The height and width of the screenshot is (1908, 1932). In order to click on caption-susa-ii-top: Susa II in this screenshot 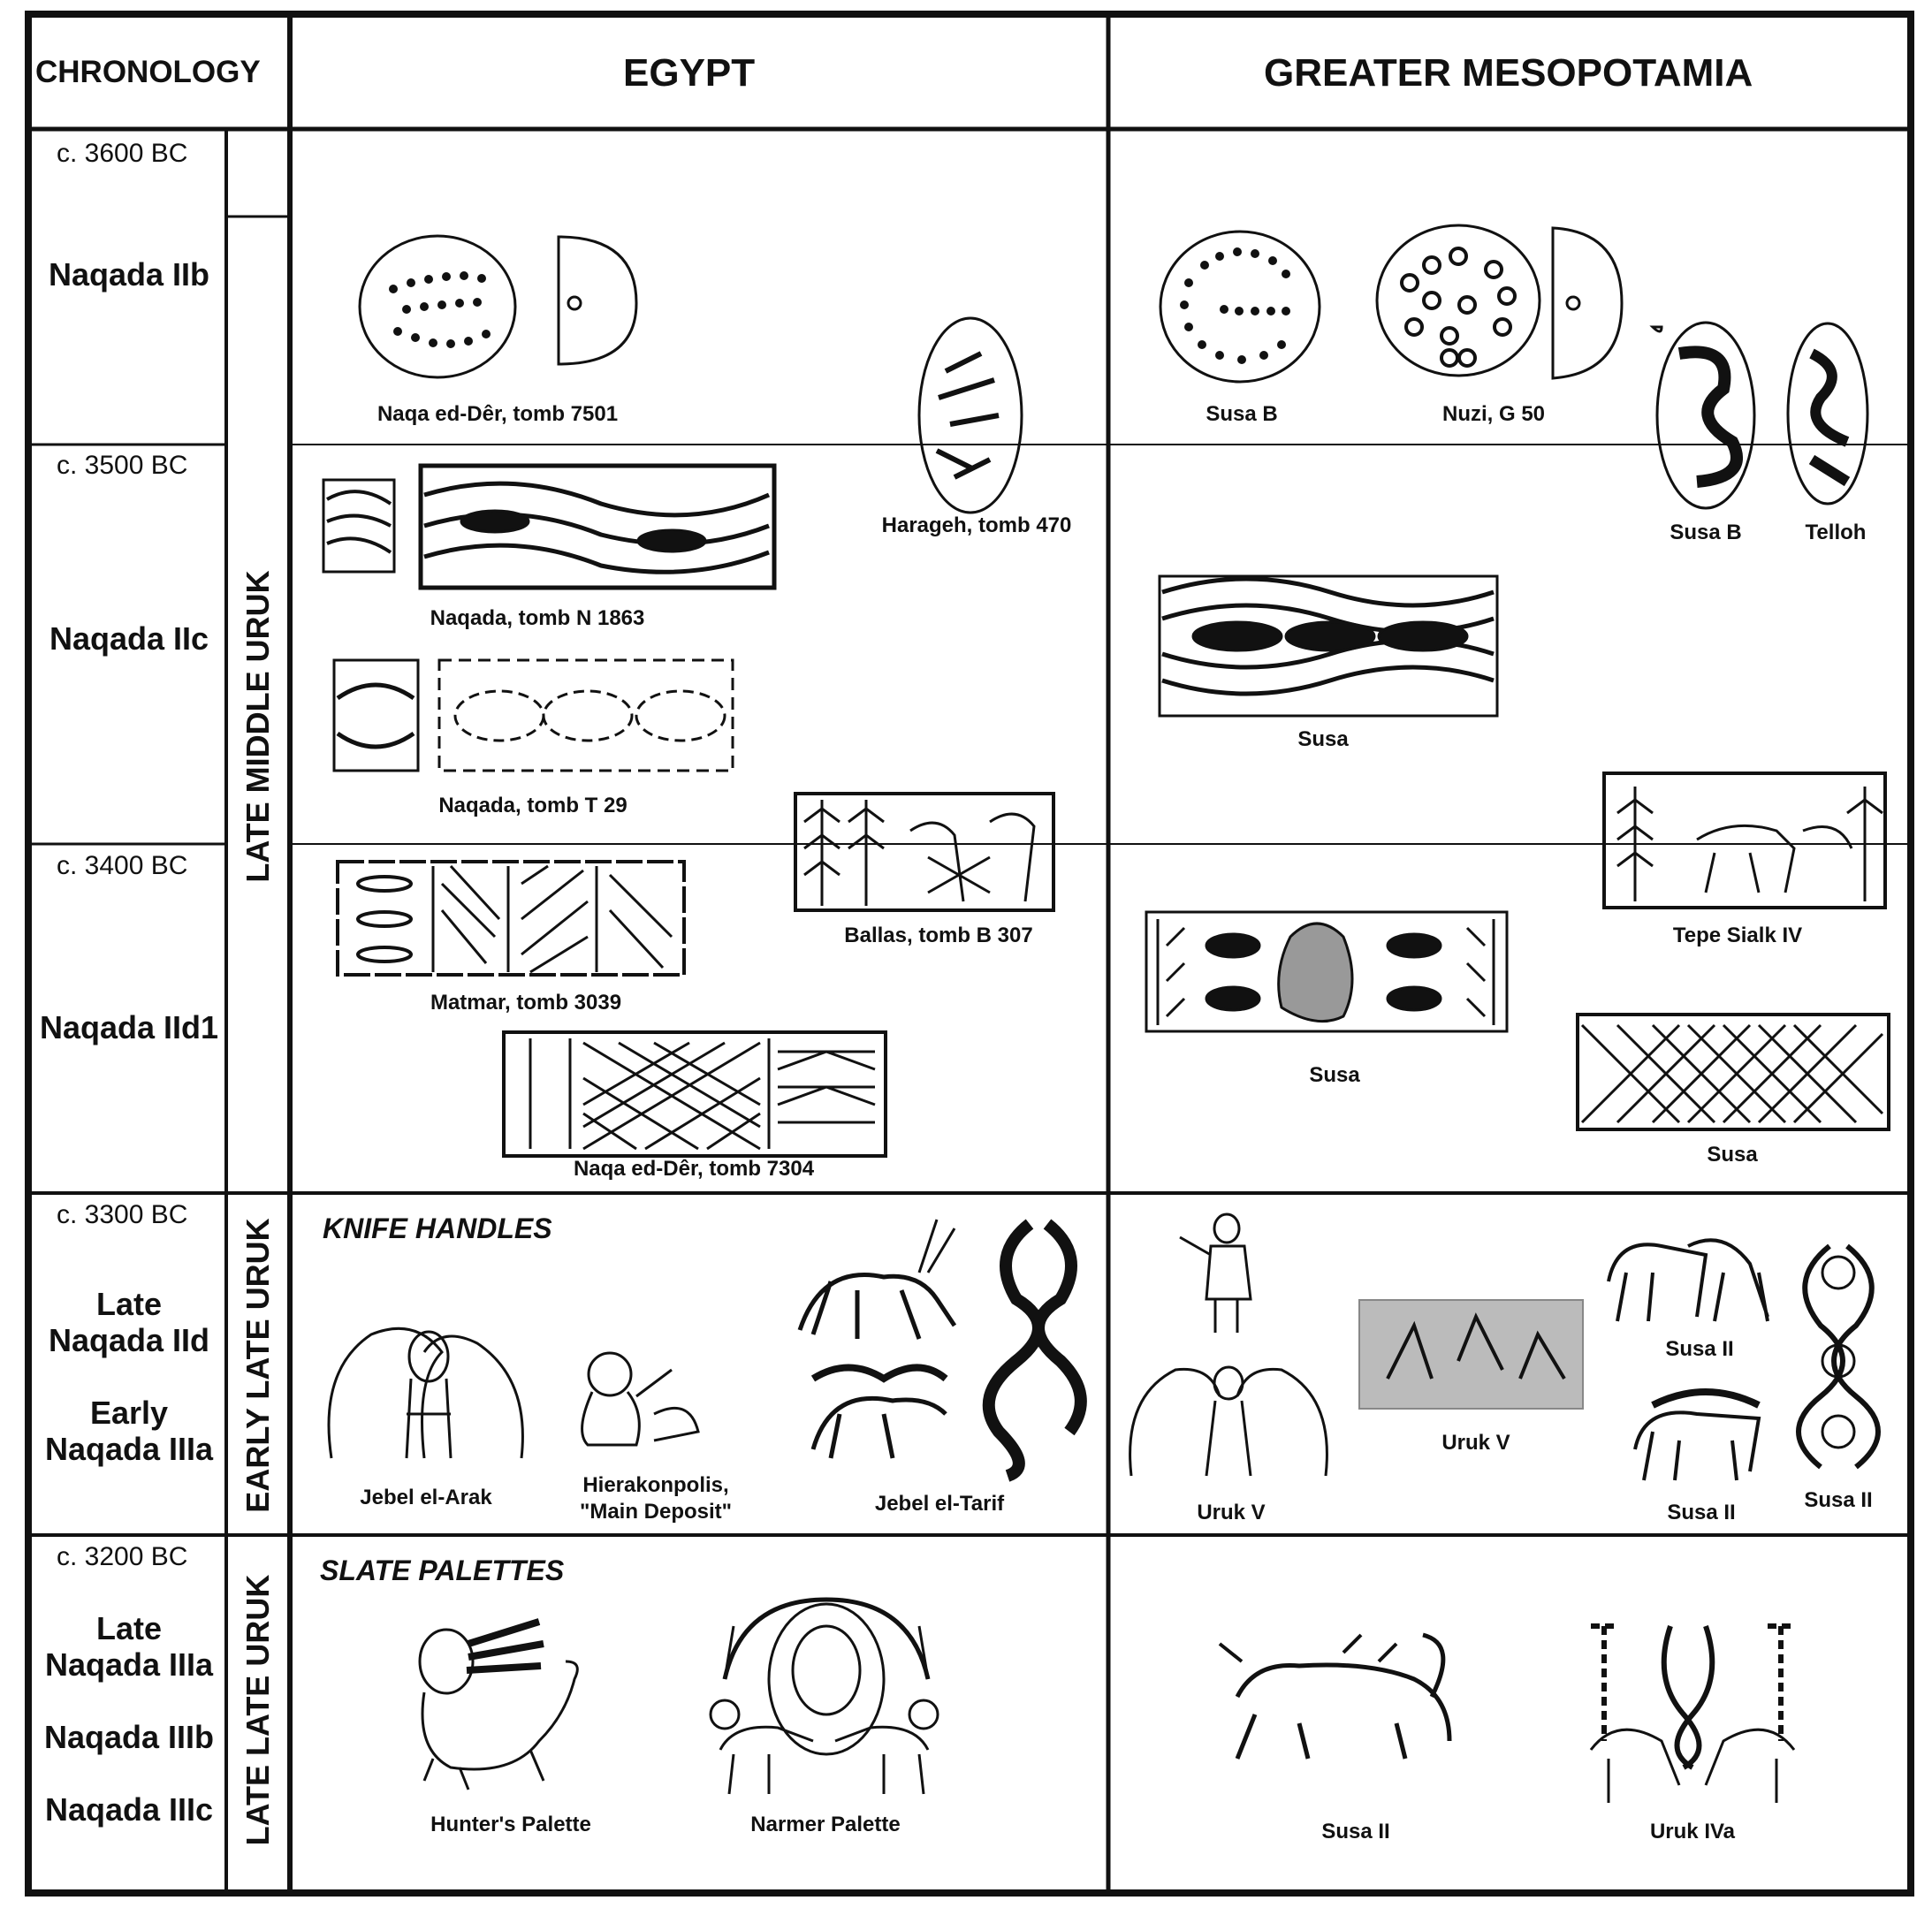, I will do `click(1699, 1349)`.